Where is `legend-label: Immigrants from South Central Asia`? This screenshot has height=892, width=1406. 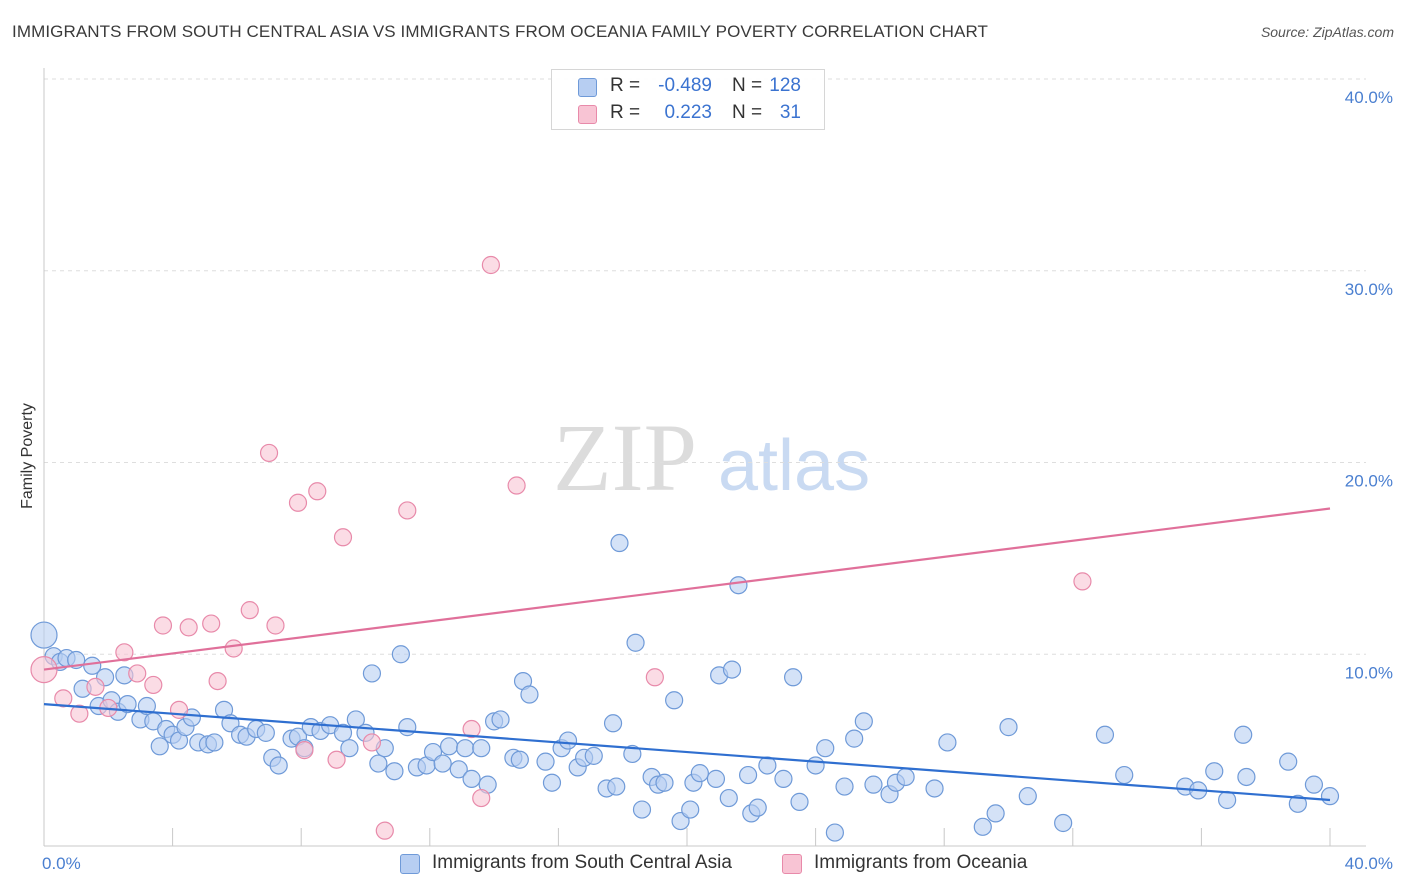
legend-label: Immigrants from South Central Asia is located at coordinates (582, 862).